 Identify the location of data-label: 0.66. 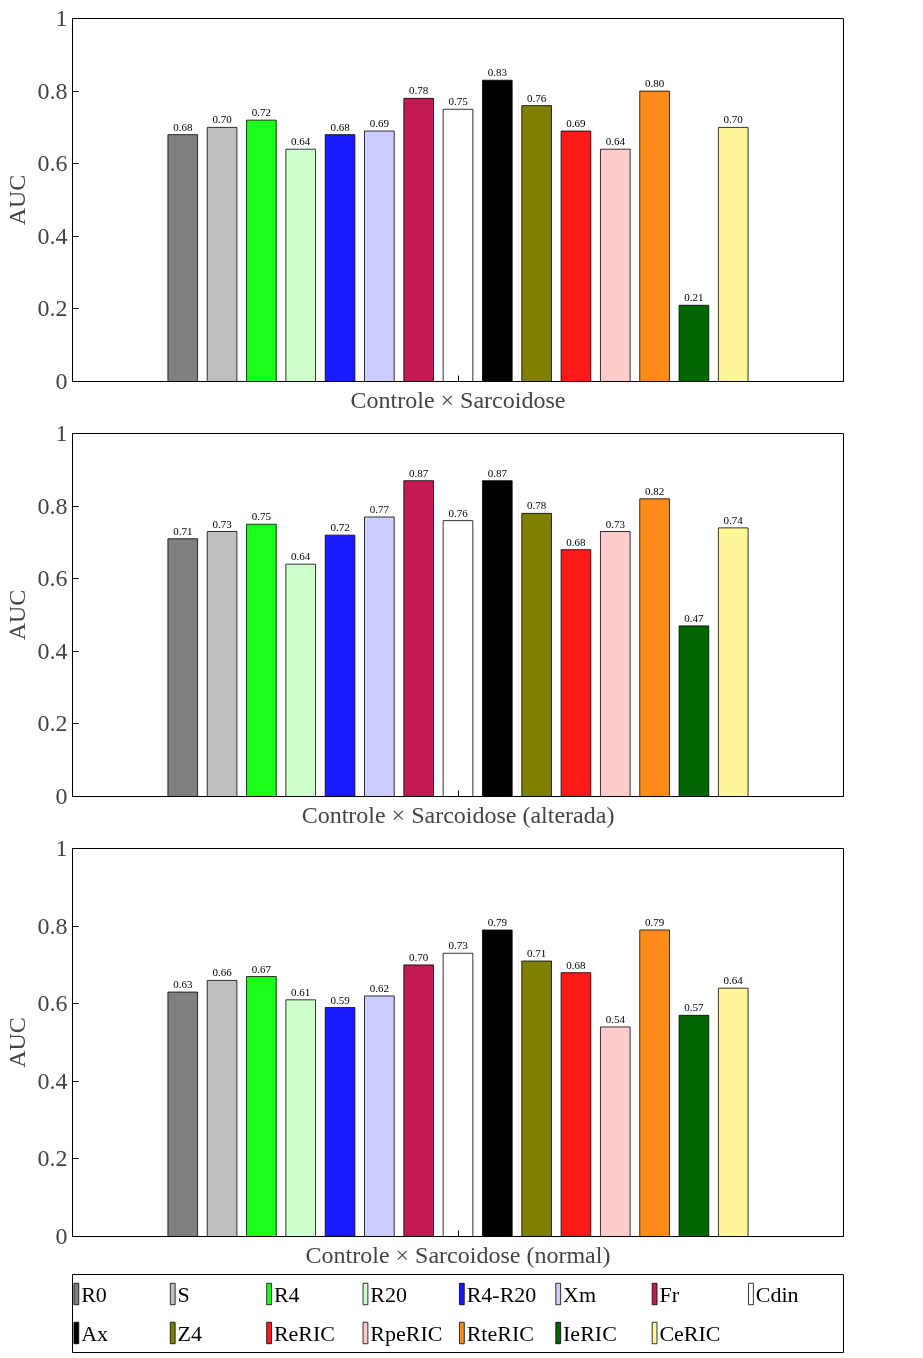
(222, 972).